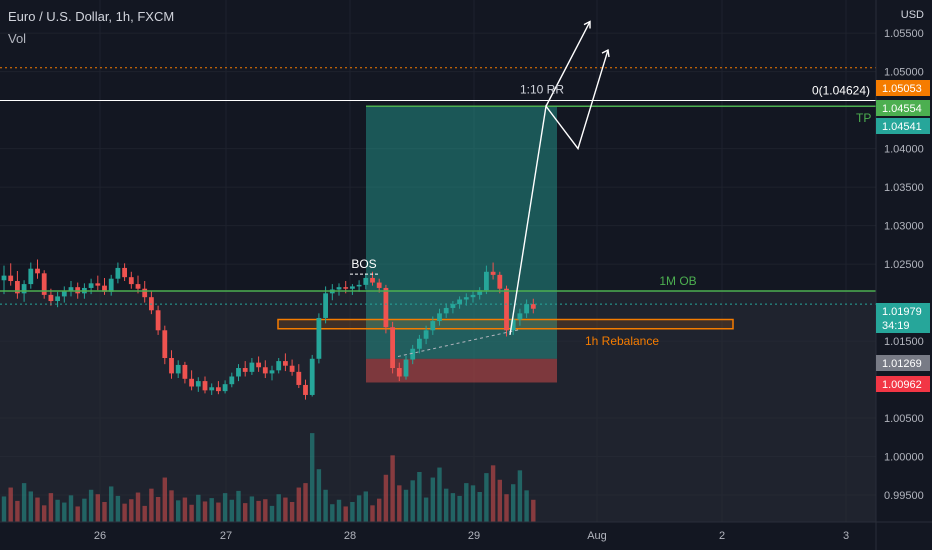 The height and width of the screenshot is (550, 932). Describe the element at coordinates (363, 264) in the screenshot. I see `bos-label: BOS` at that location.